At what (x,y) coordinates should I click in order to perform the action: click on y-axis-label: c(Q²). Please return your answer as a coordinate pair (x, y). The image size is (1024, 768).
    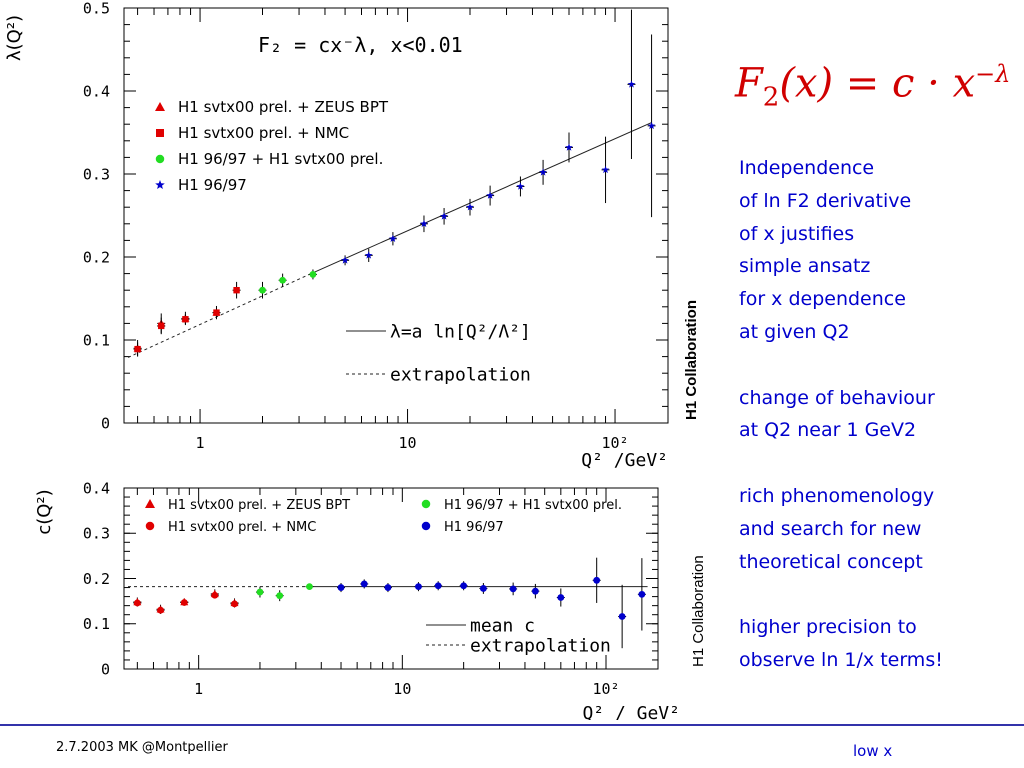
    Looking at the image, I should click on (44, 511).